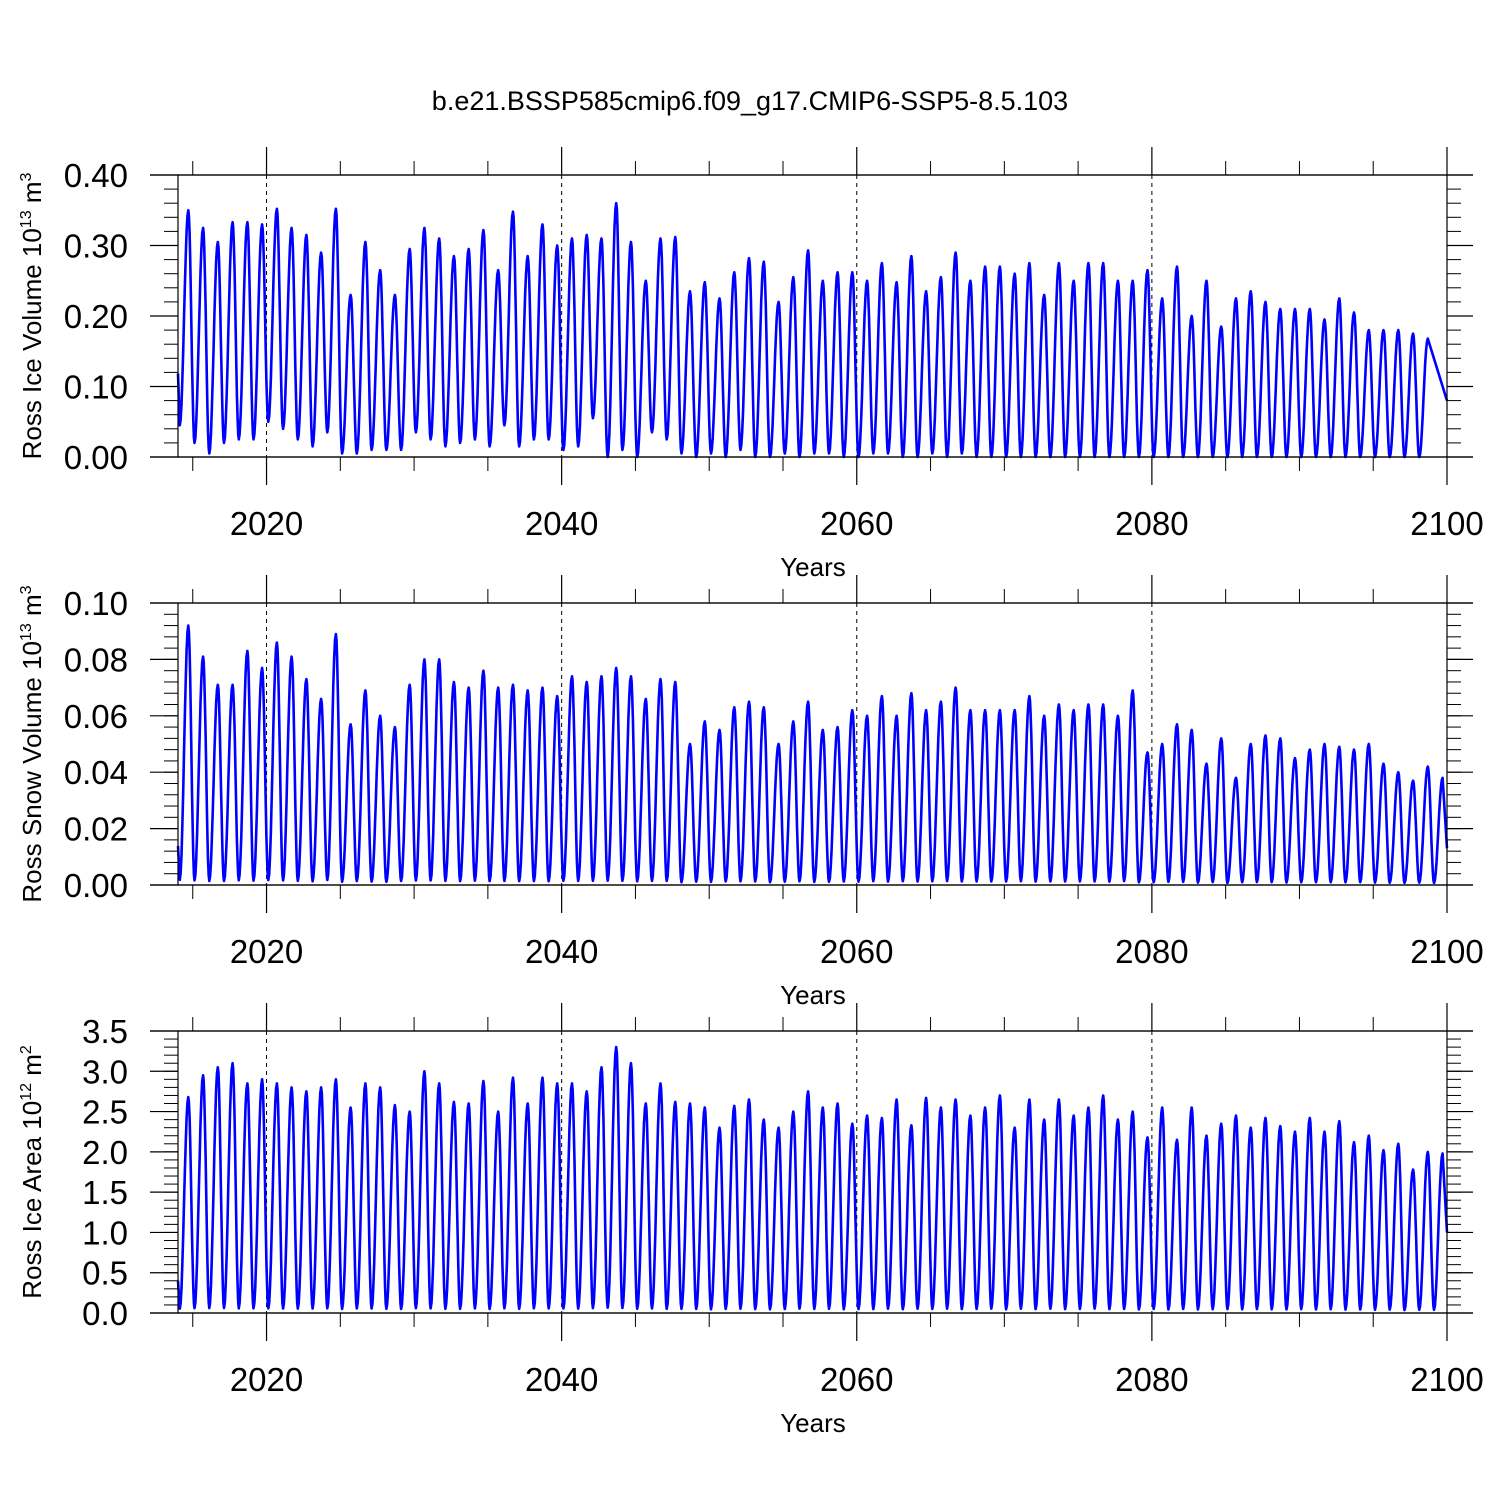 Image resolution: width=1500 pixels, height=1500 pixels. Describe the element at coordinates (105, 1313) in the screenshot. I see `y-tick-label: 0.0` at that location.